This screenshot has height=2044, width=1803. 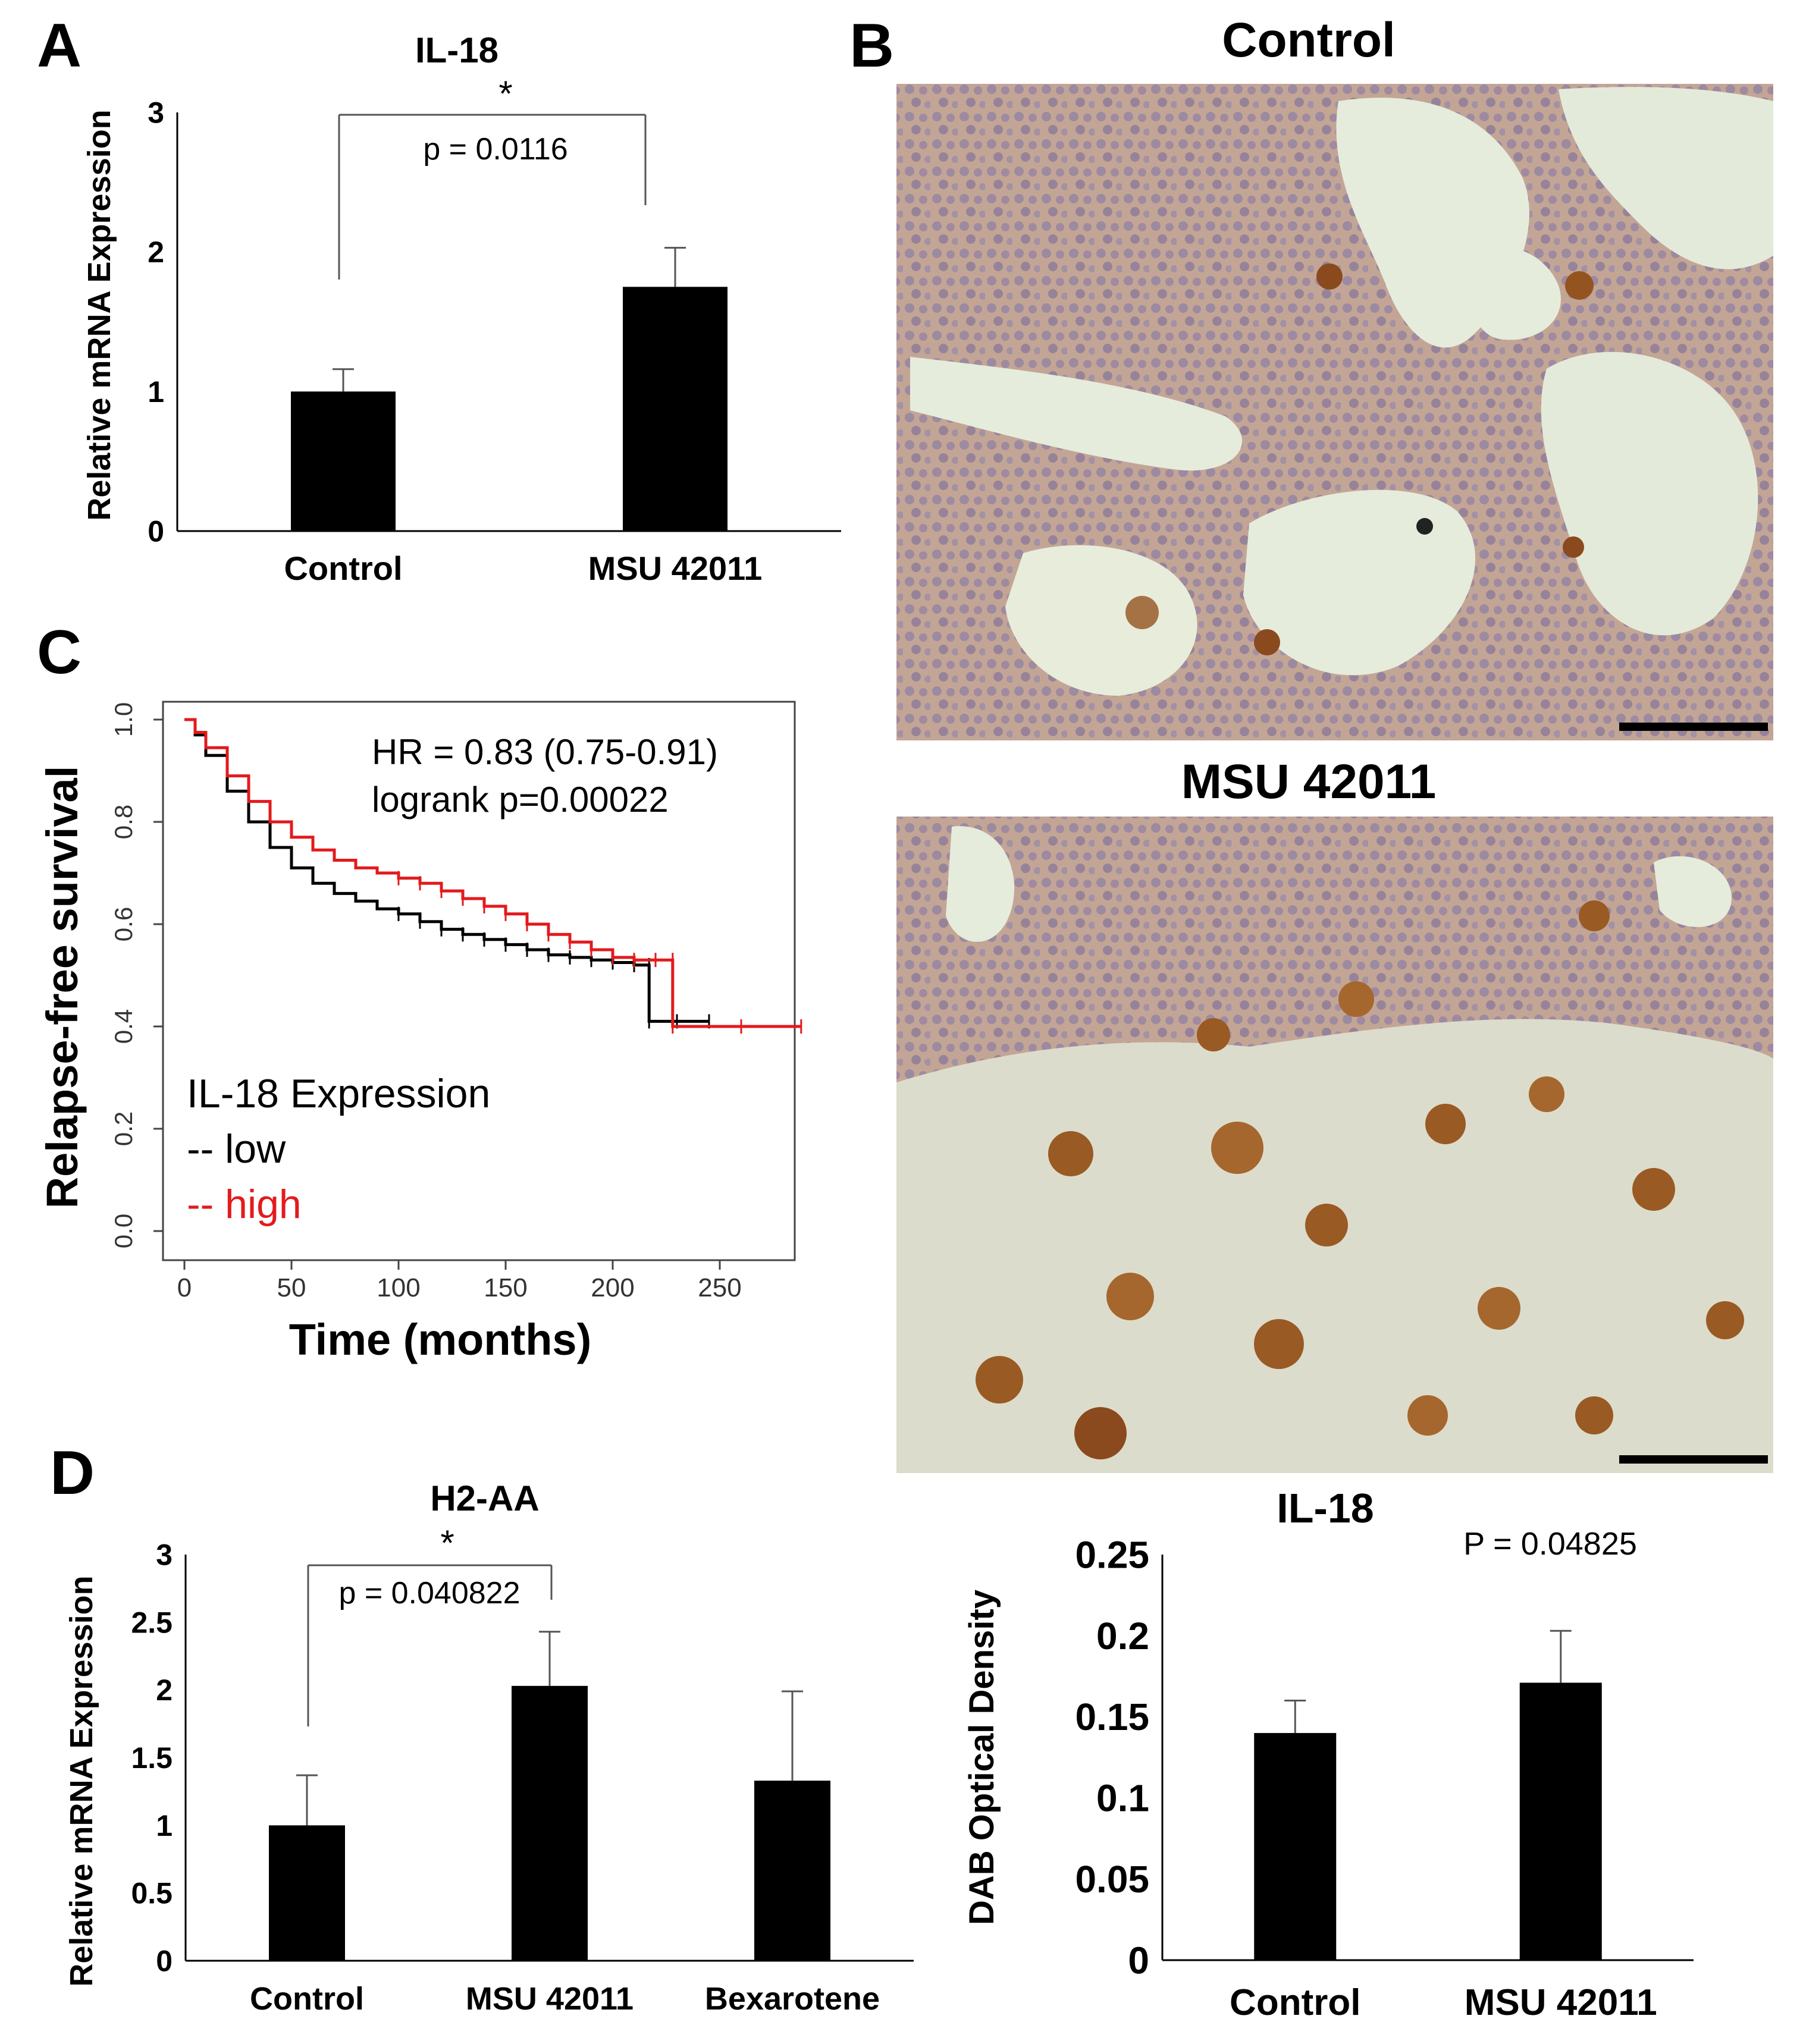 What do you see at coordinates (506, 1287) in the screenshot?
I see `c-xtick-label: 150` at bounding box center [506, 1287].